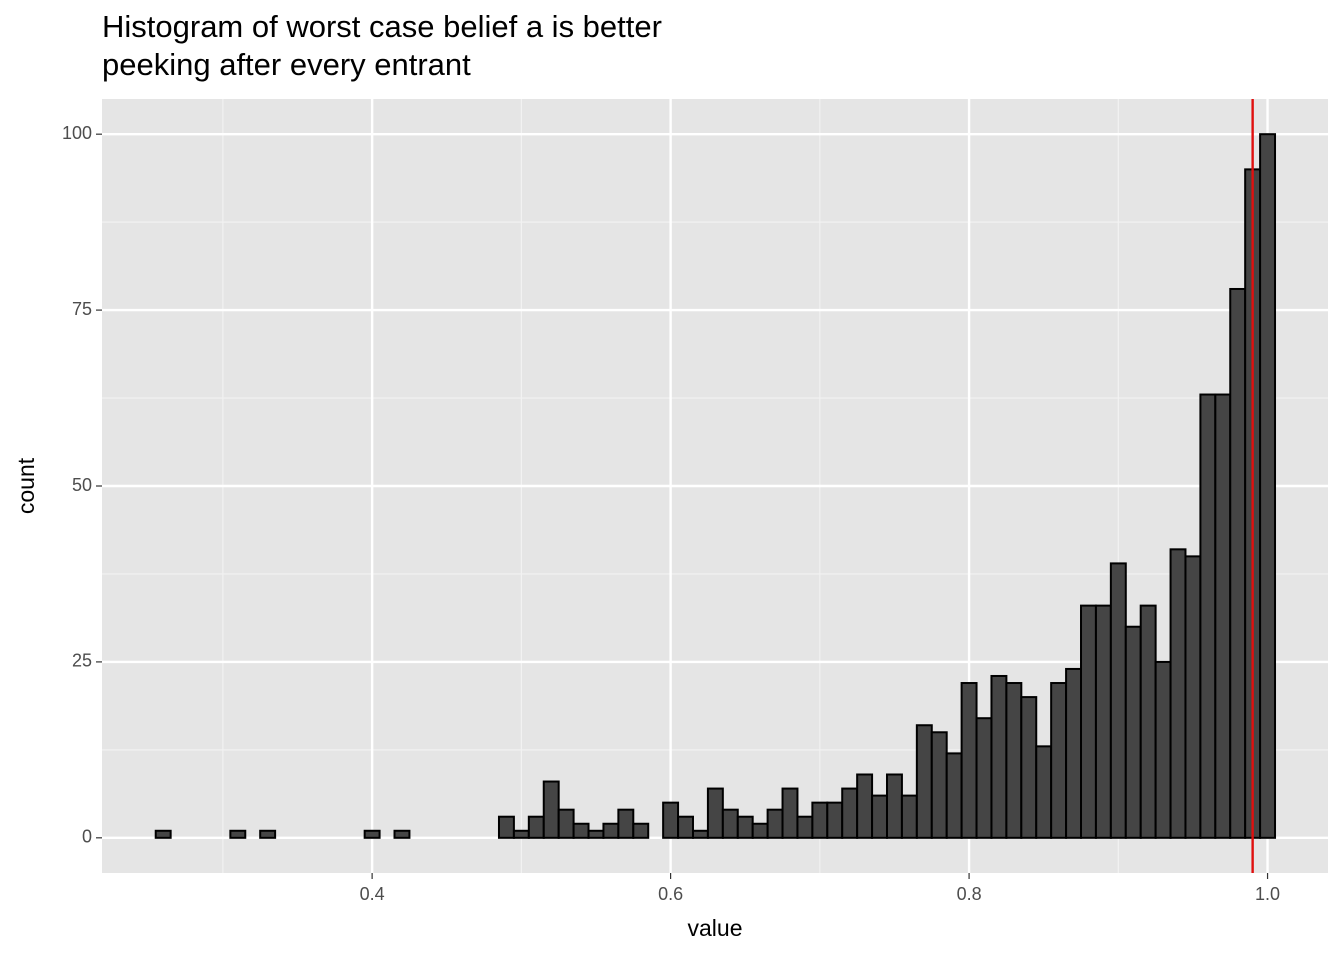  I want to click on y-tick-label: 100, so click(77, 133).